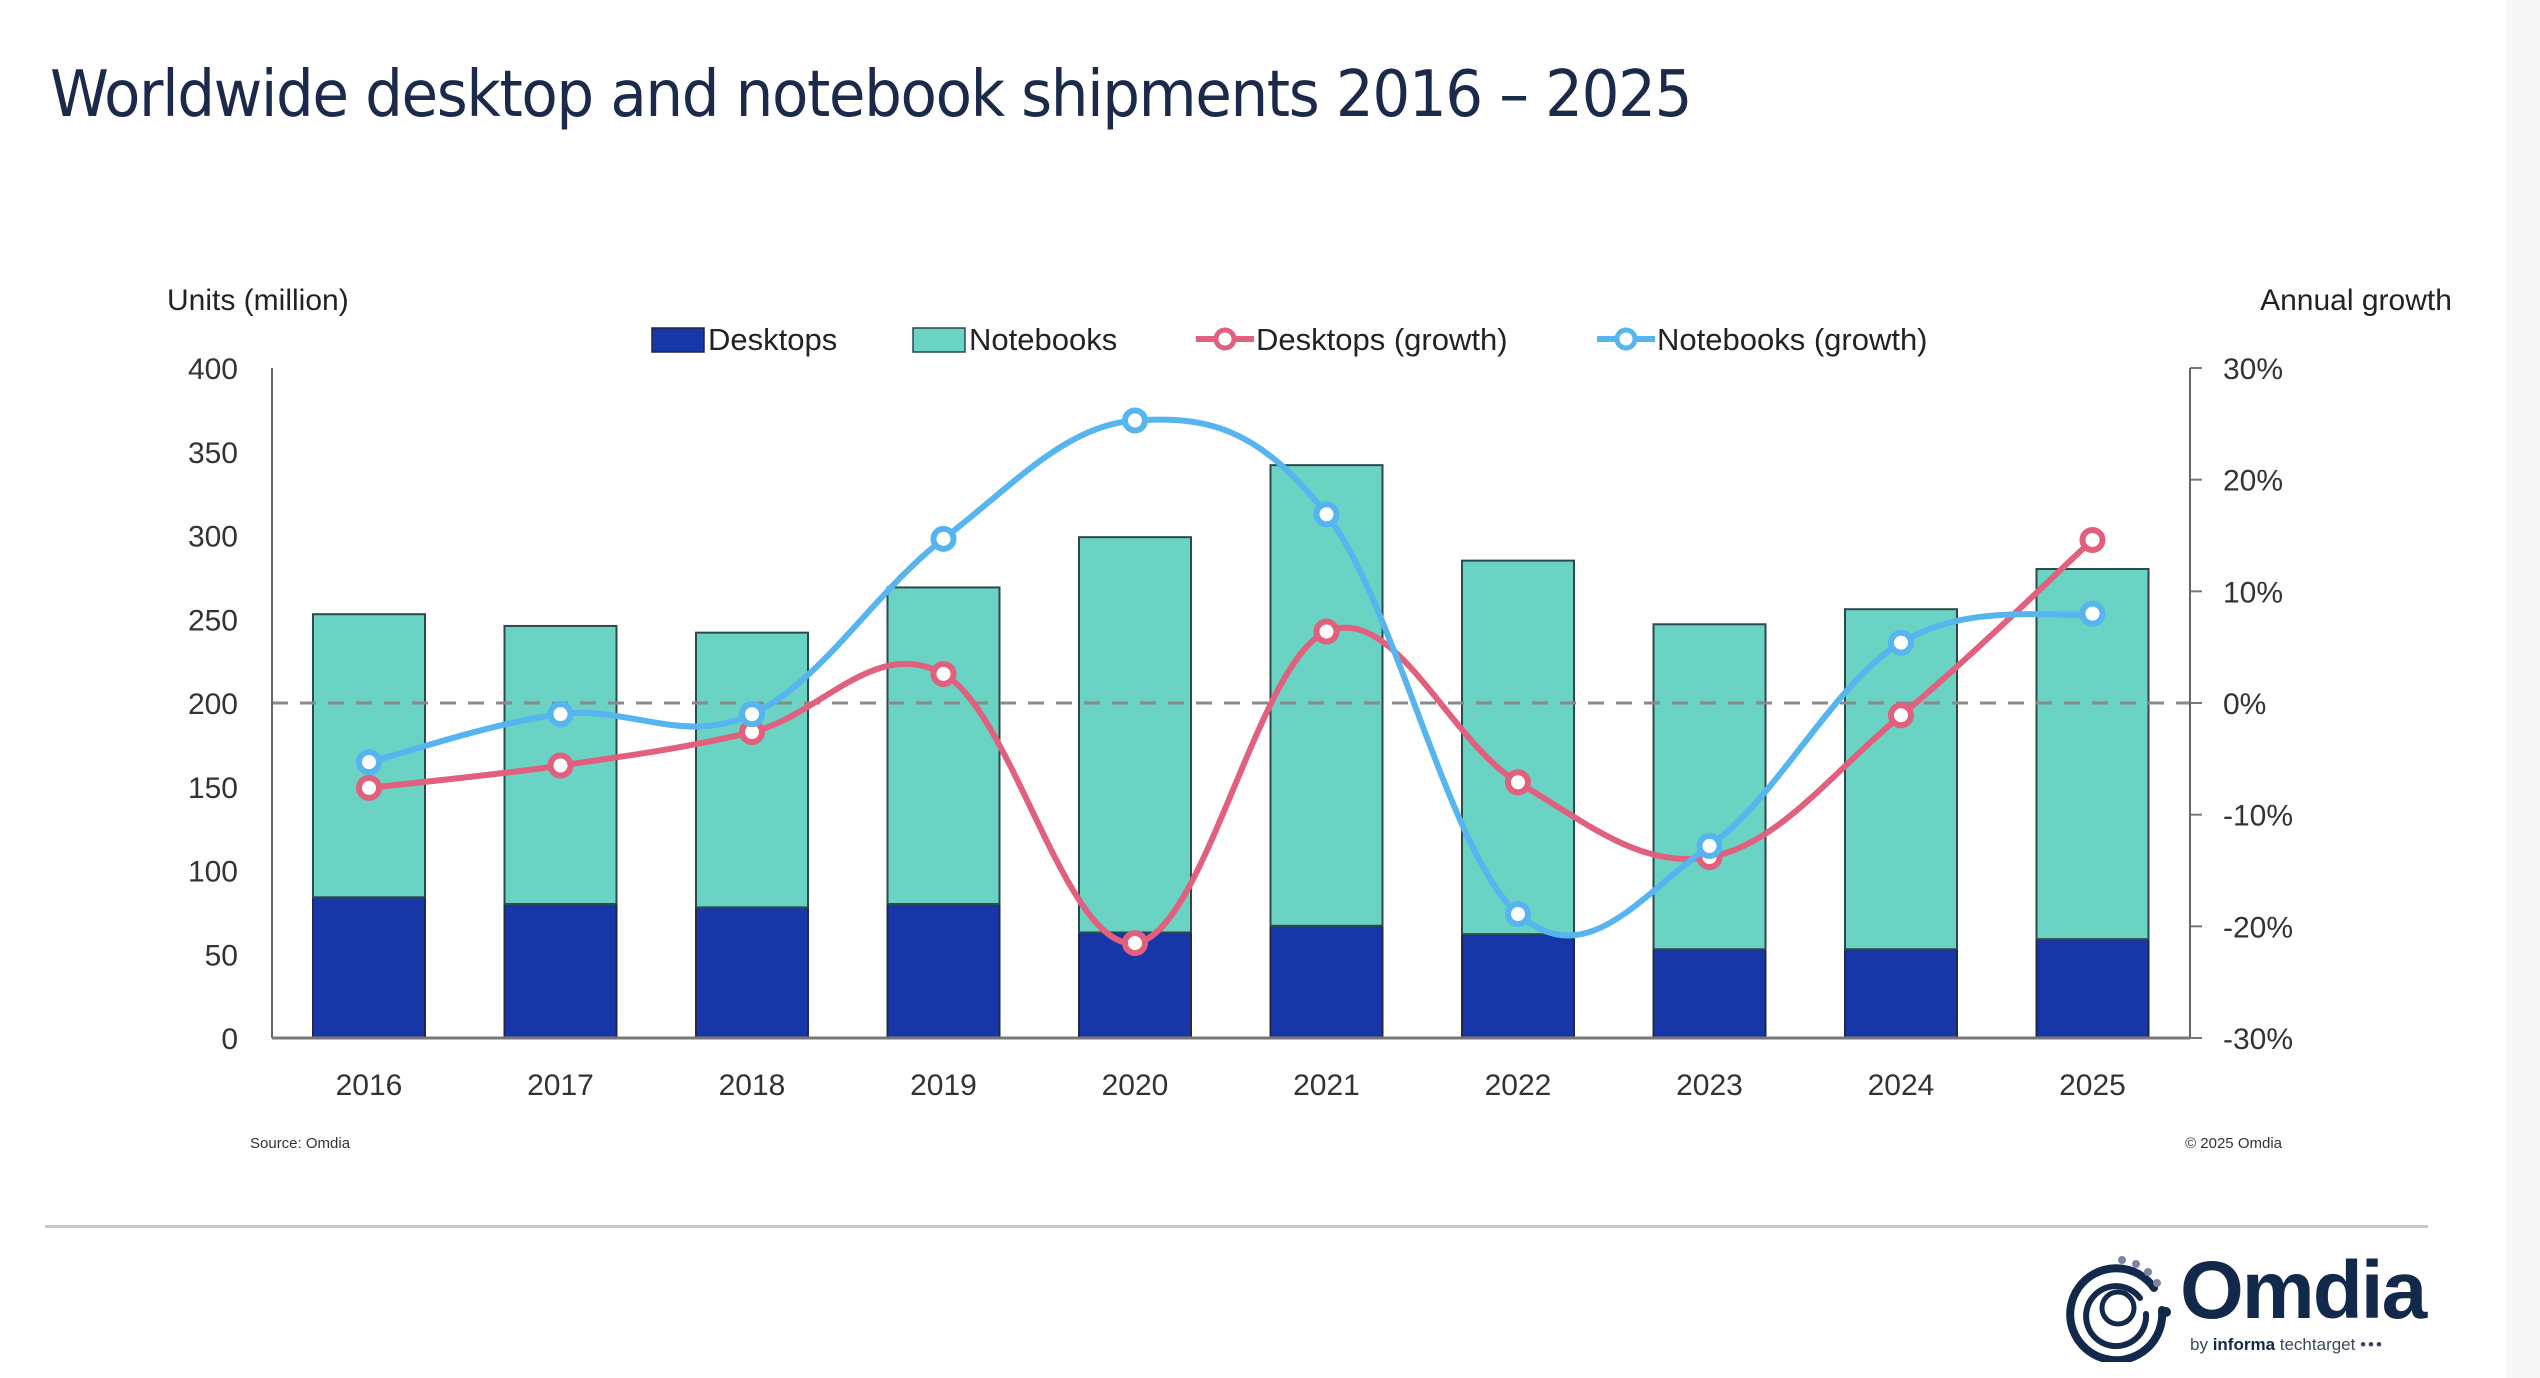 The width and height of the screenshot is (2540, 1378). What do you see at coordinates (2253, 481) in the screenshot?
I see `right-tick-label: 20%` at bounding box center [2253, 481].